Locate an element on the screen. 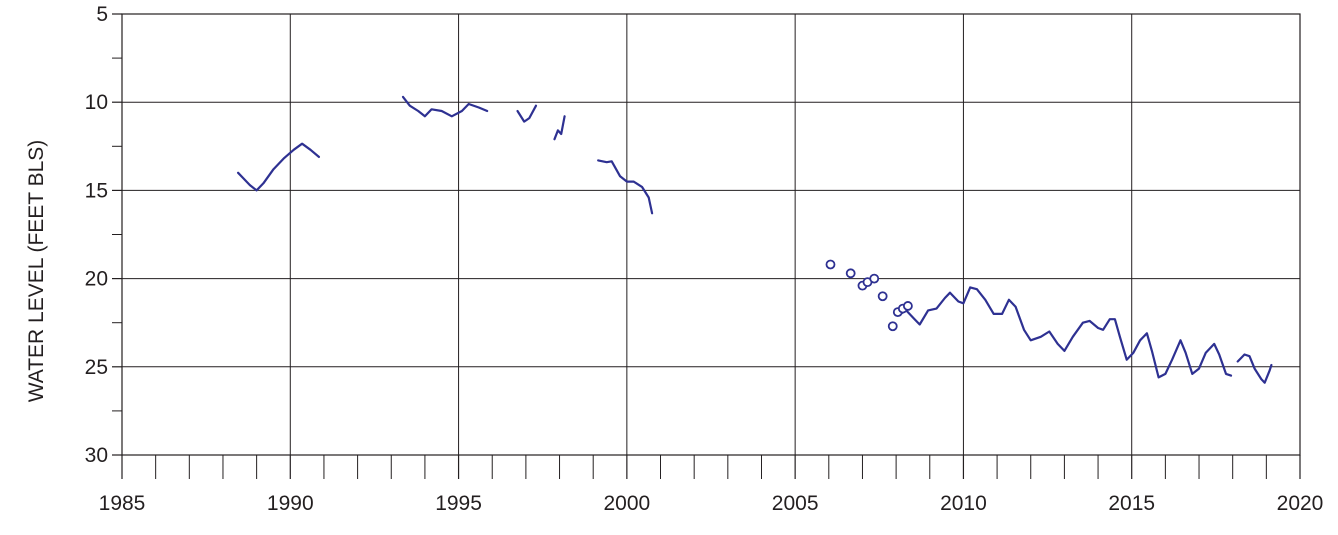 Image resolution: width=1338 pixels, height=535 pixels. x-tick-label: 1990 is located at coordinates (290, 503).